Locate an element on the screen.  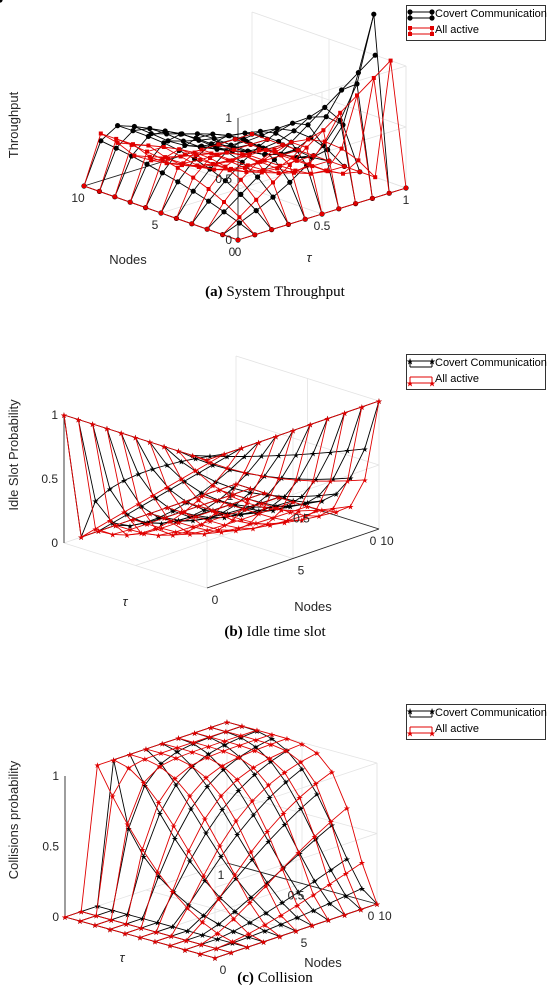
legend-item-all-active: All active is located at coordinates (475, 31).